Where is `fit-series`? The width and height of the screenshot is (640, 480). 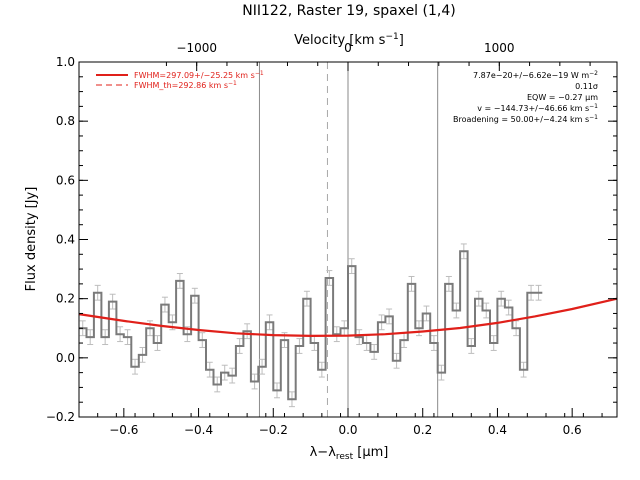 fit-series is located at coordinates (348, 317).